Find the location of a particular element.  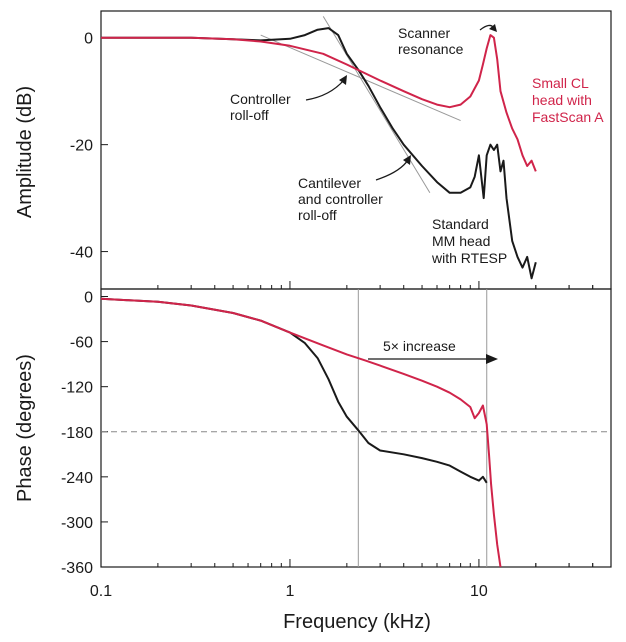

x-axis-label: Frequency (kHz) is located at coordinates (357, 622).